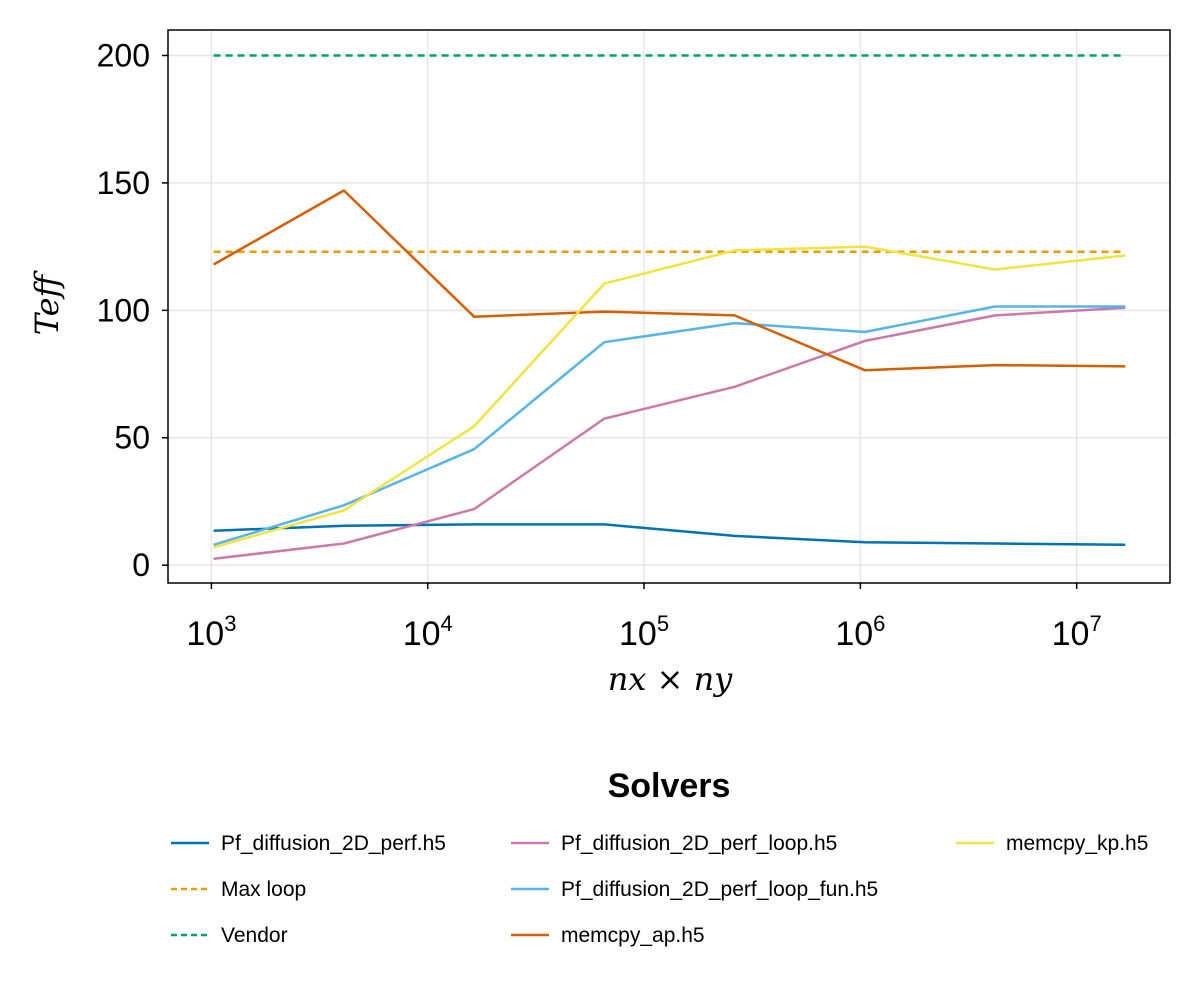 Image resolution: width=1200 pixels, height=1000 pixels. What do you see at coordinates (447, 623) in the screenshot?
I see `x-tick-exponent: 4` at bounding box center [447, 623].